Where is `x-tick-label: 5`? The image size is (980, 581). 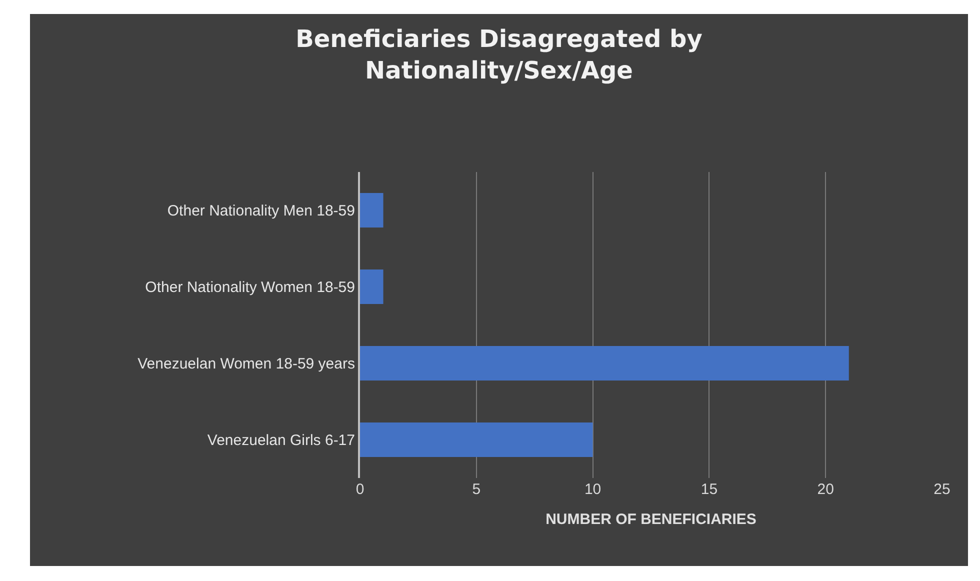 x-tick-label: 5 is located at coordinates (476, 489).